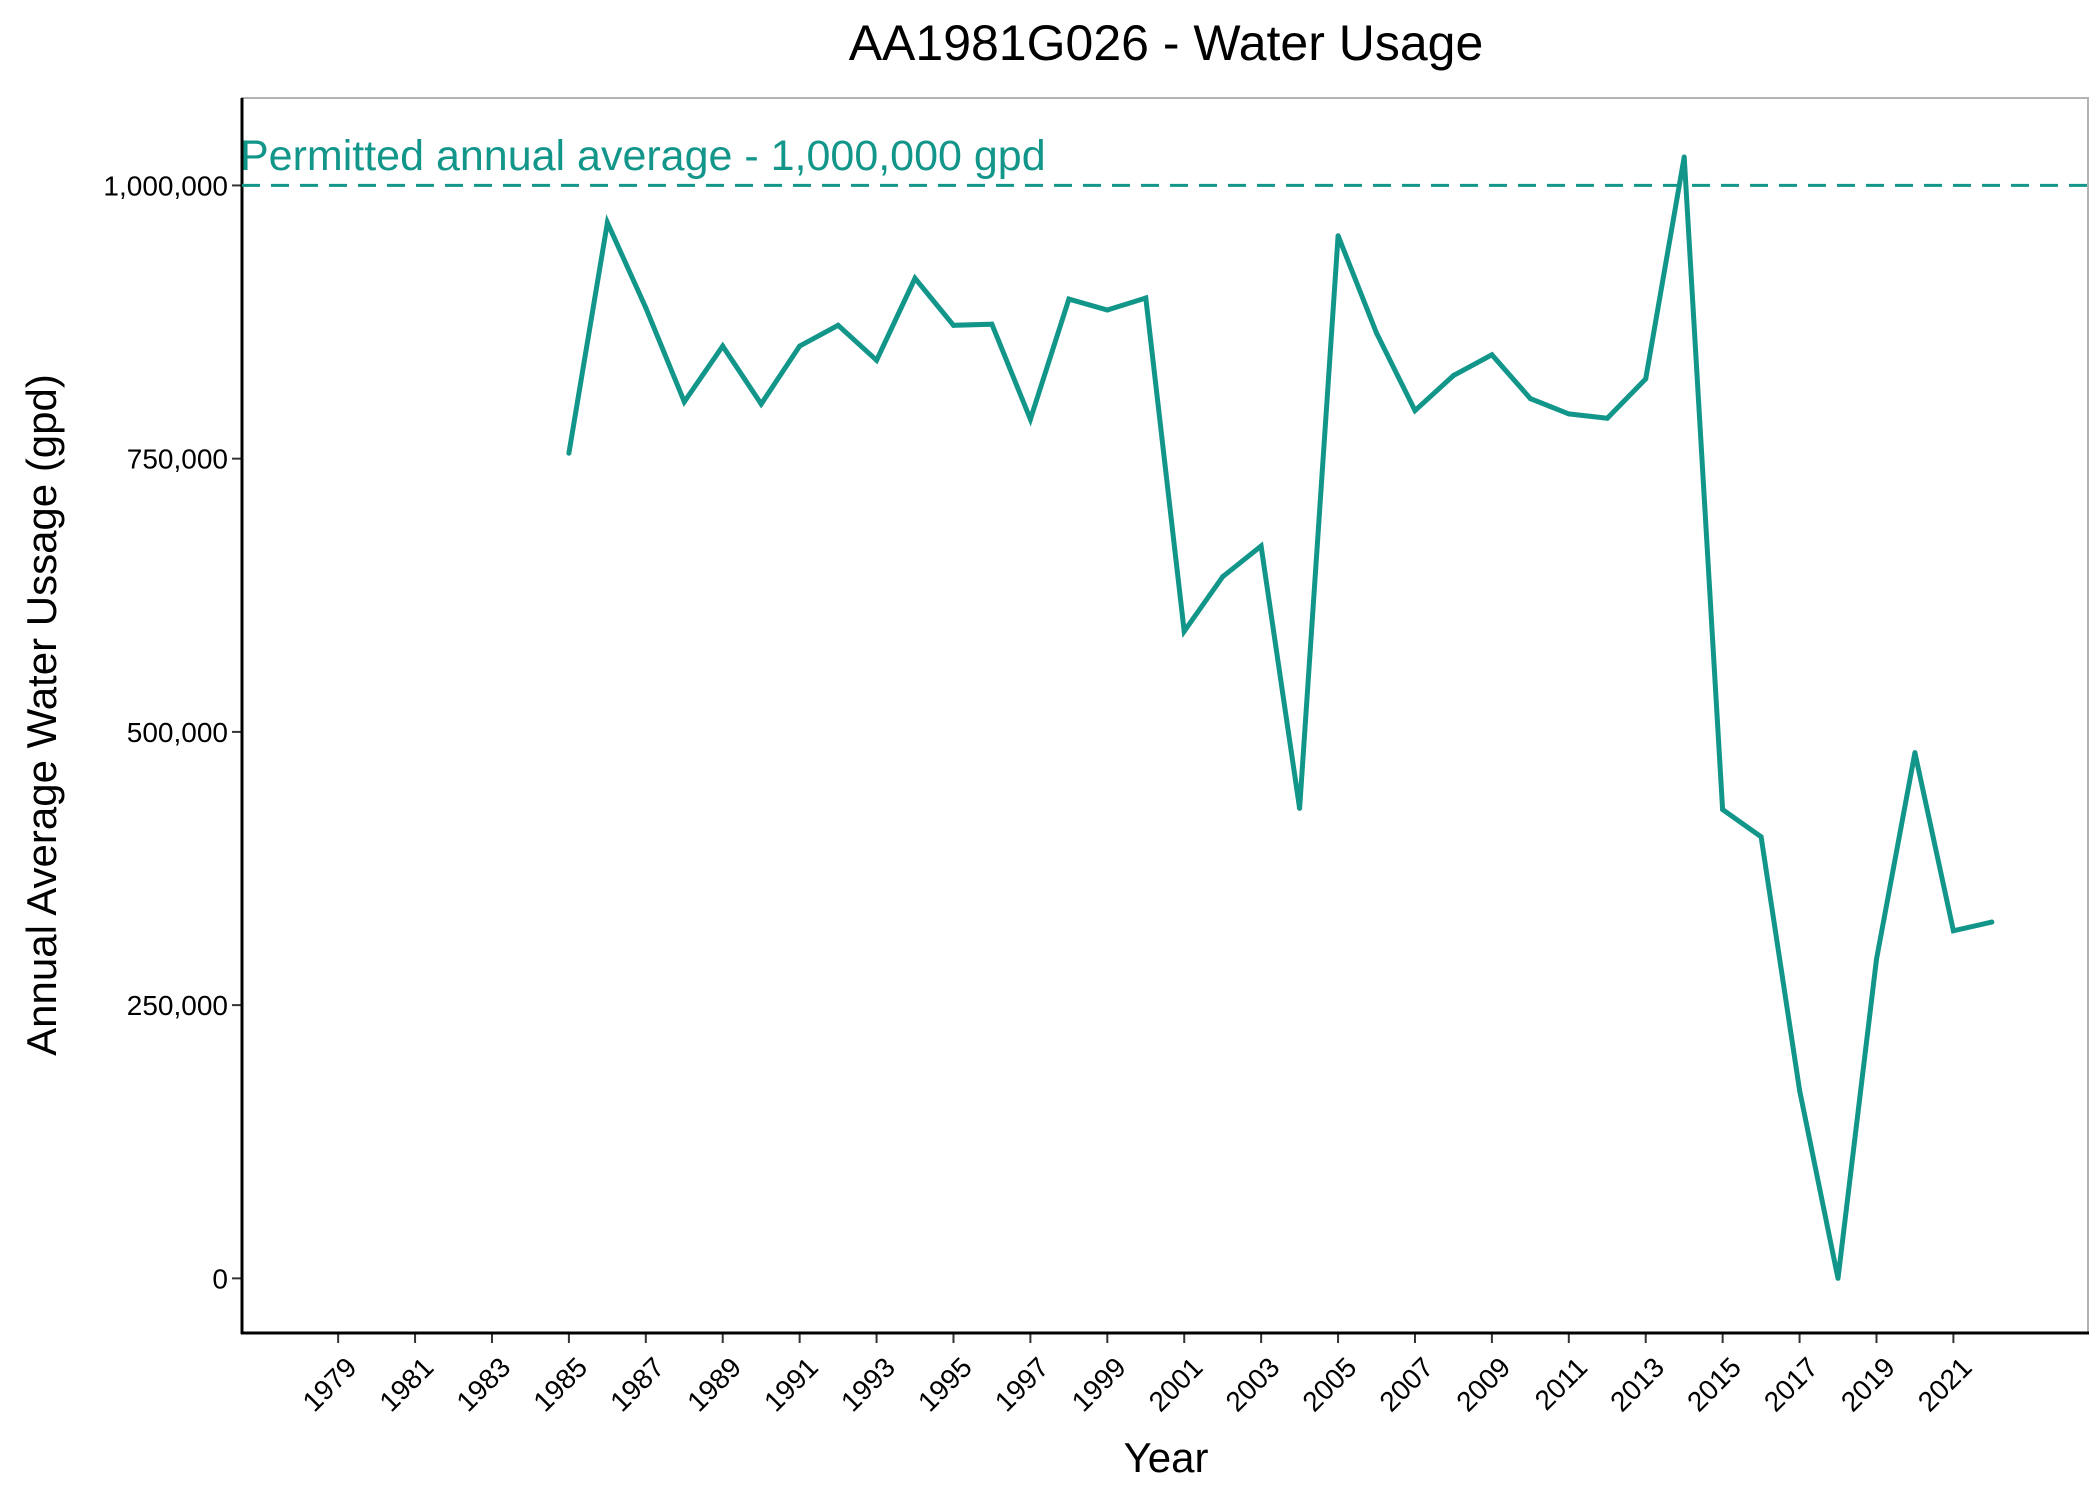 This screenshot has width=2100, height=1499. Describe the element at coordinates (177, 459) in the screenshot. I see `y-tick-label: 750,000` at that location.